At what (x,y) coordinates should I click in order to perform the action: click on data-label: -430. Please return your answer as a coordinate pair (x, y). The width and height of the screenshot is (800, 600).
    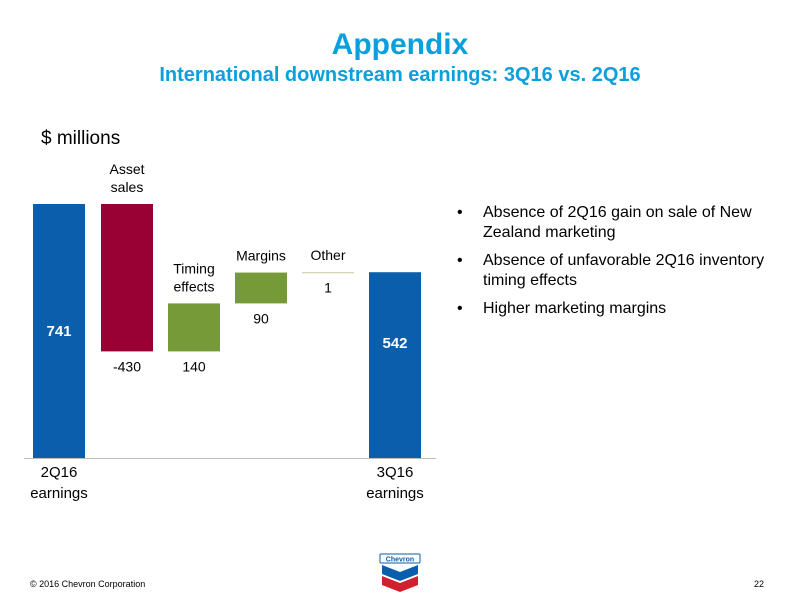
    Looking at the image, I should click on (127, 366).